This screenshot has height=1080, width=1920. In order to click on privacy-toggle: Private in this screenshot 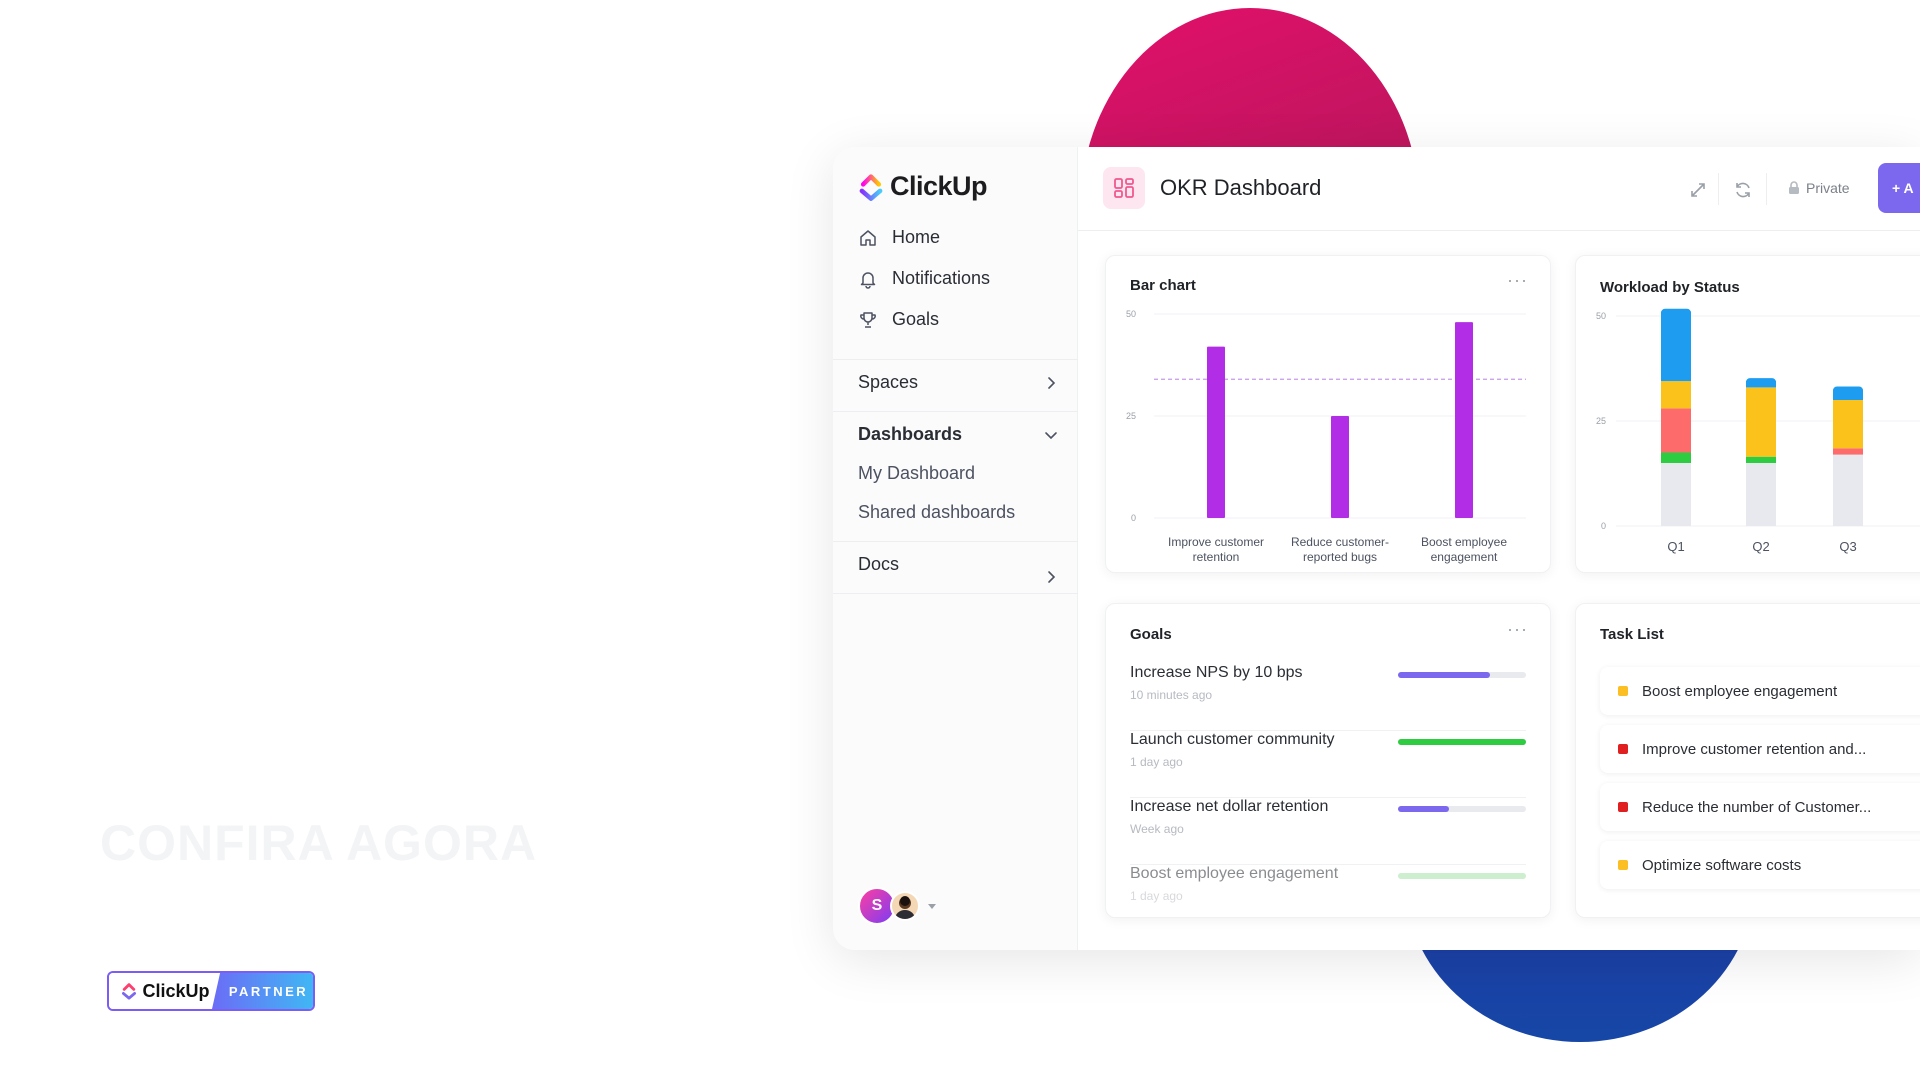, I will do `click(1819, 188)`.